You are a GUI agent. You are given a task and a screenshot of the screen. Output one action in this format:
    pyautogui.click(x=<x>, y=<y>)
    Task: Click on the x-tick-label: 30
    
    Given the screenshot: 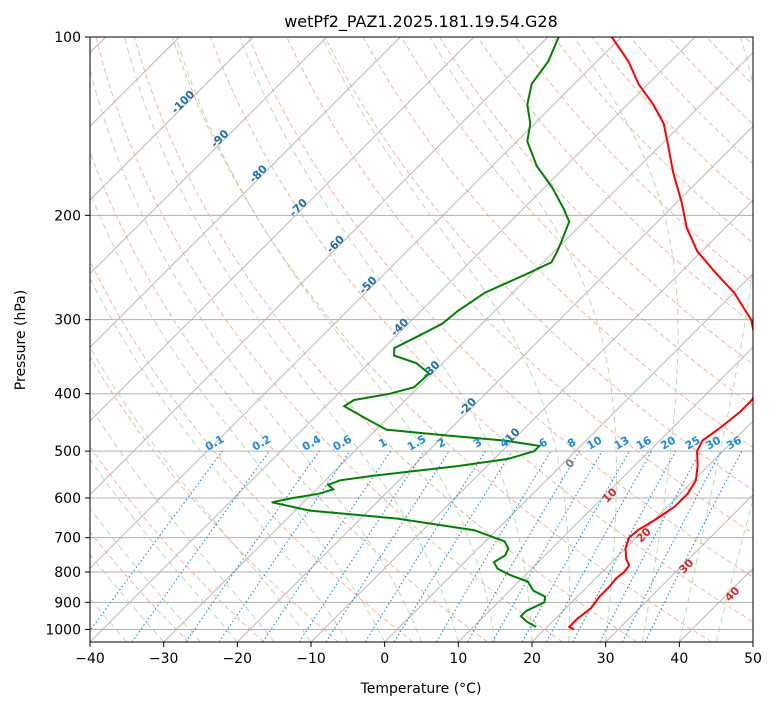 What is the action you would take?
    pyautogui.click(x=606, y=659)
    